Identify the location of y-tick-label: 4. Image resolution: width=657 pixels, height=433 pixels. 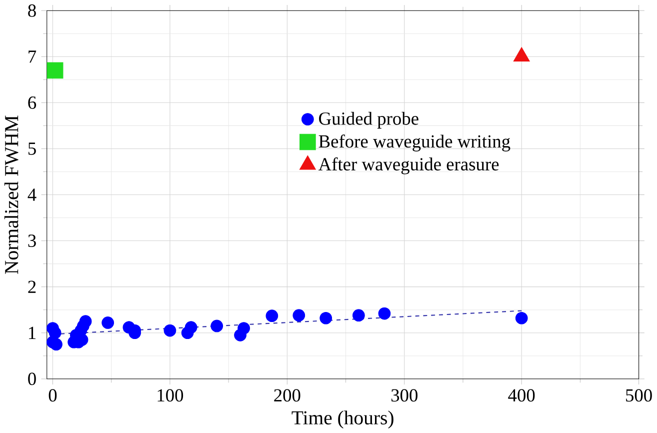
(32, 194).